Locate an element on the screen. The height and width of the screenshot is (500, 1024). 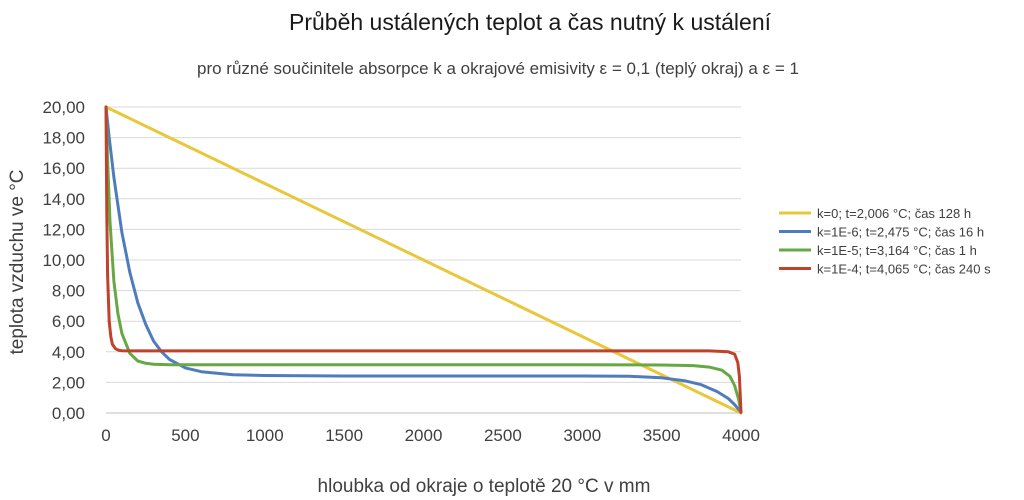
y-tick-label: 18,00 is located at coordinates (63, 138).